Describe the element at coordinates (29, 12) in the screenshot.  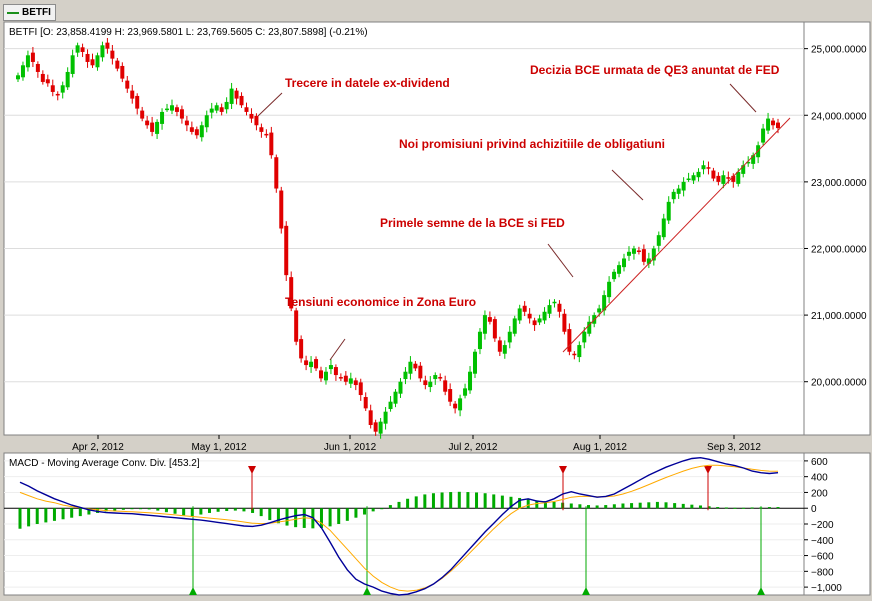
I see `tab-betfi: BETFI` at that location.